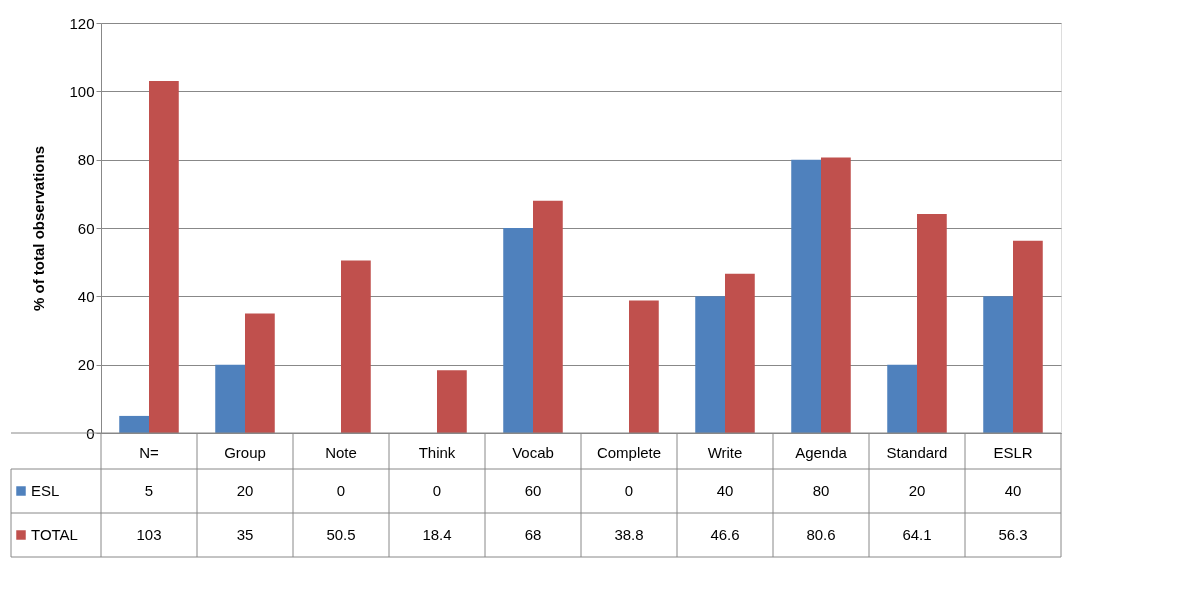 The width and height of the screenshot is (1177, 612). Describe the element at coordinates (437, 534) in the screenshot. I see `data-label: 18.4` at that location.